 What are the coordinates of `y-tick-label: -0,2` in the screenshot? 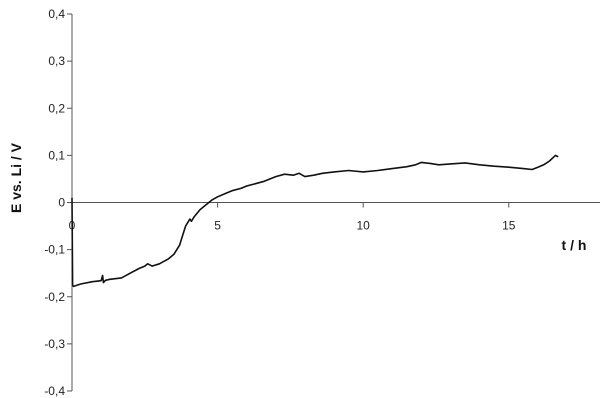 It's located at (54, 297).